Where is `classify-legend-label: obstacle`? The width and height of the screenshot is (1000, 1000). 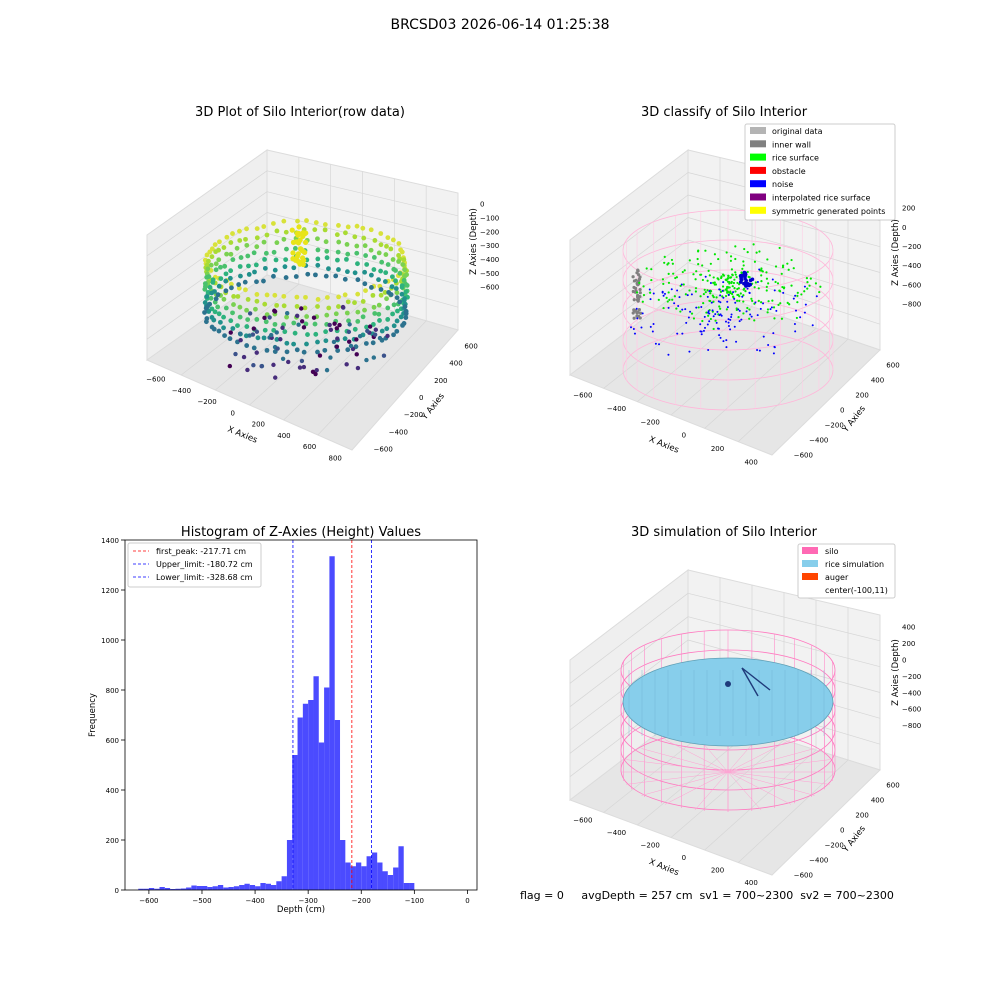
classify-legend-label: obstacle is located at coordinates (789, 171).